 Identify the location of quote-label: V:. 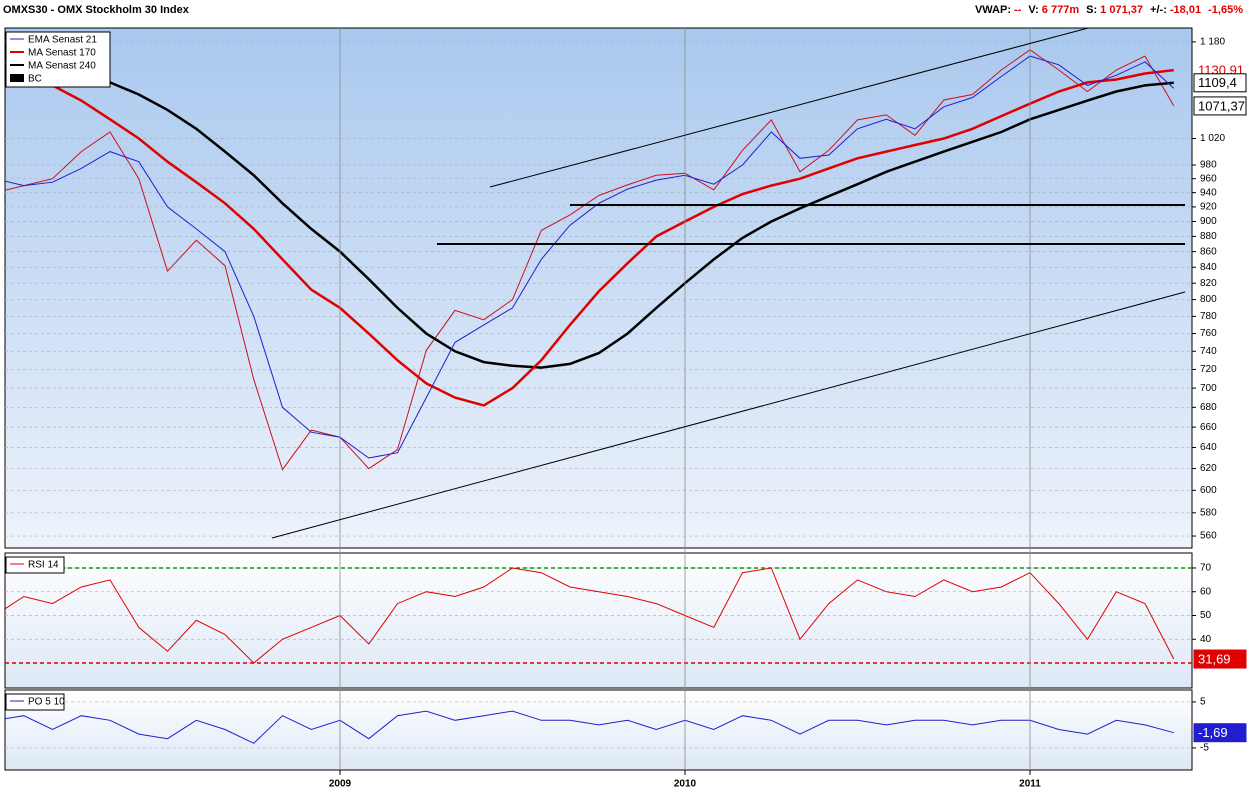
(1033, 10).